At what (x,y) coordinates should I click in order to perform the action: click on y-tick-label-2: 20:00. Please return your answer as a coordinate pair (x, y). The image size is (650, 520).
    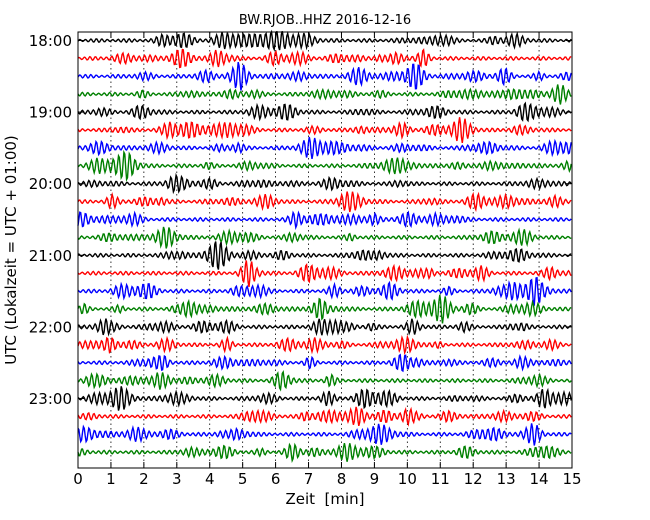
    Looking at the image, I should click on (50, 184).